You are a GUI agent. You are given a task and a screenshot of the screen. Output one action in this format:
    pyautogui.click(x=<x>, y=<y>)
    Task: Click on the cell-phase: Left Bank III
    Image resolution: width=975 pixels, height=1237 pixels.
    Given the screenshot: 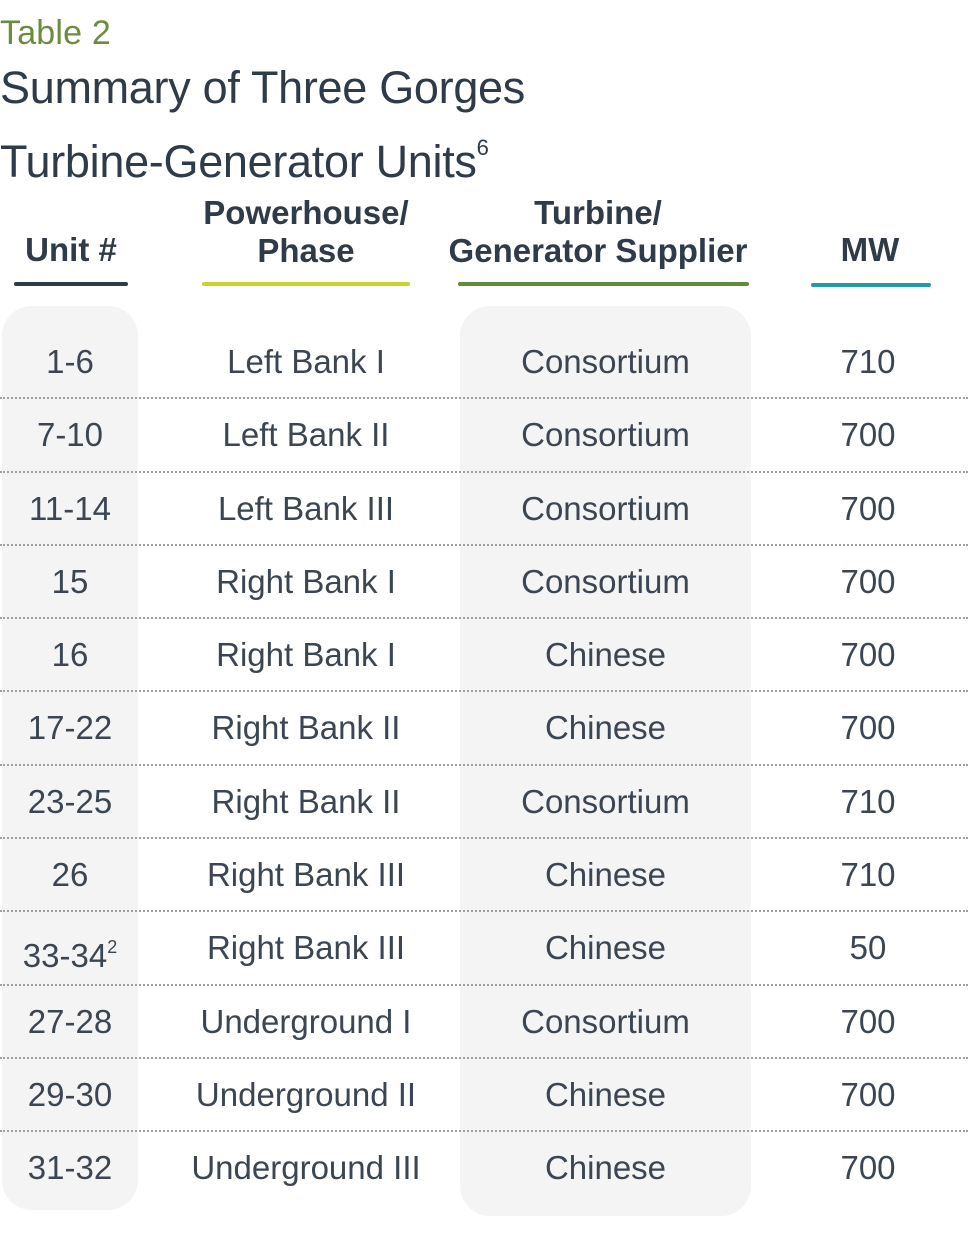 What is the action you would take?
    pyautogui.click(x=306, y=508)
    